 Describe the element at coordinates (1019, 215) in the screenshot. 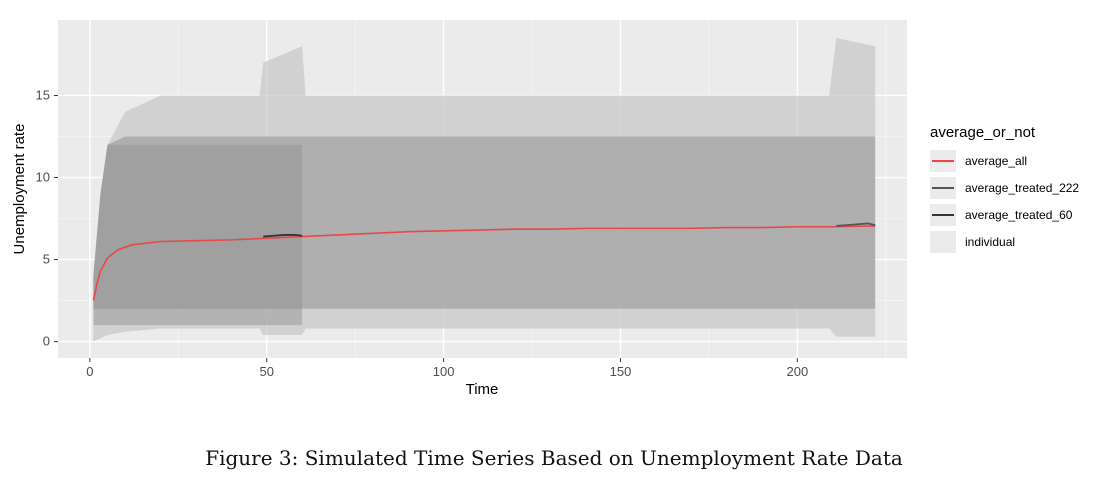

I see `legend-label-average-treated-60: average_treated_60` at that location.